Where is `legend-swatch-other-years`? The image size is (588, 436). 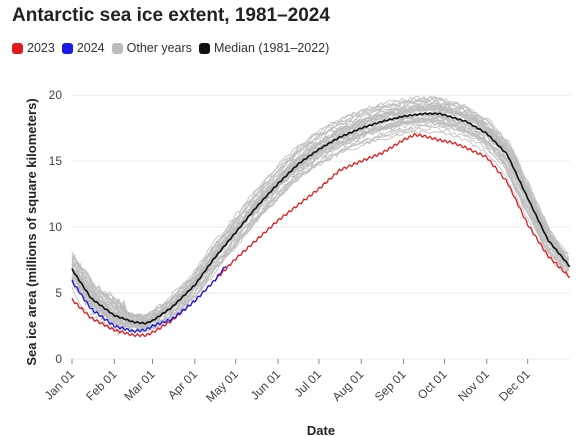
legend-swatch-other-years is located at coordinates (117, 48).